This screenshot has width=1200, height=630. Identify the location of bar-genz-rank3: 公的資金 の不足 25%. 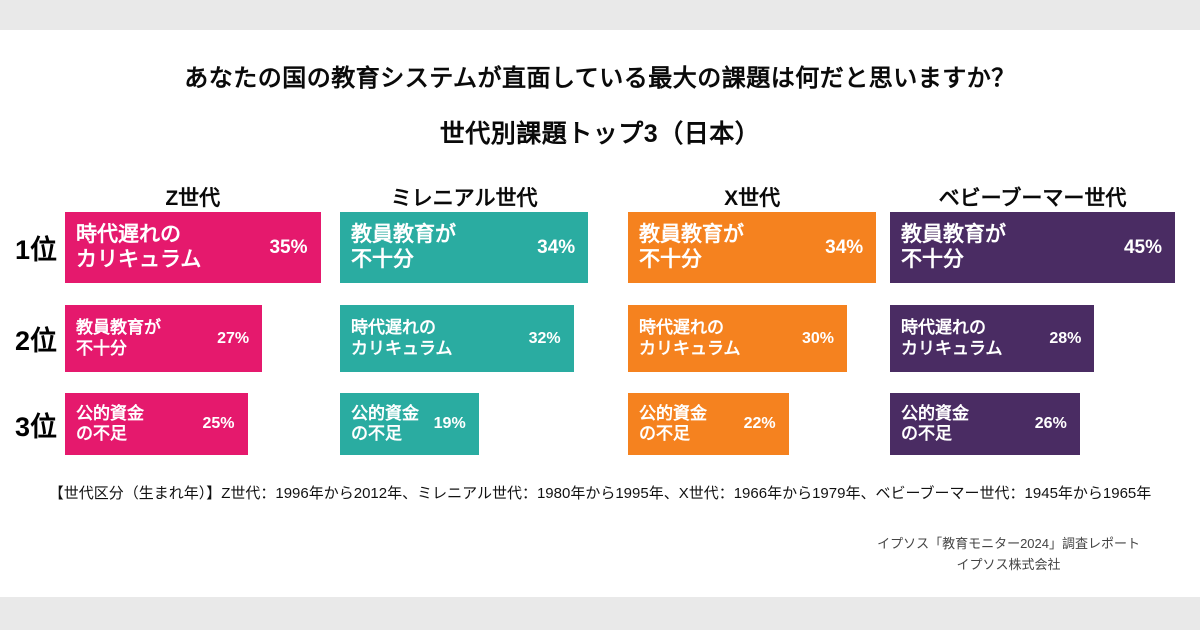
(156, 424).